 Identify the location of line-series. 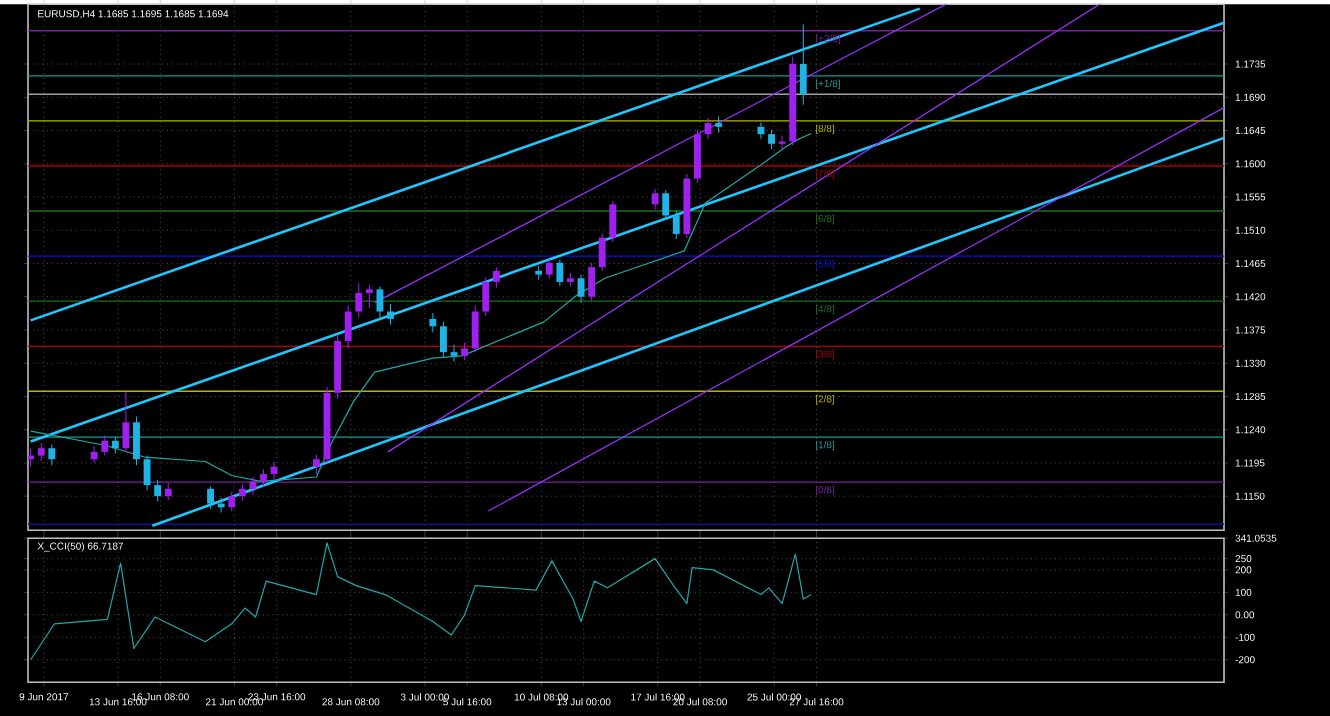
(421, 601).